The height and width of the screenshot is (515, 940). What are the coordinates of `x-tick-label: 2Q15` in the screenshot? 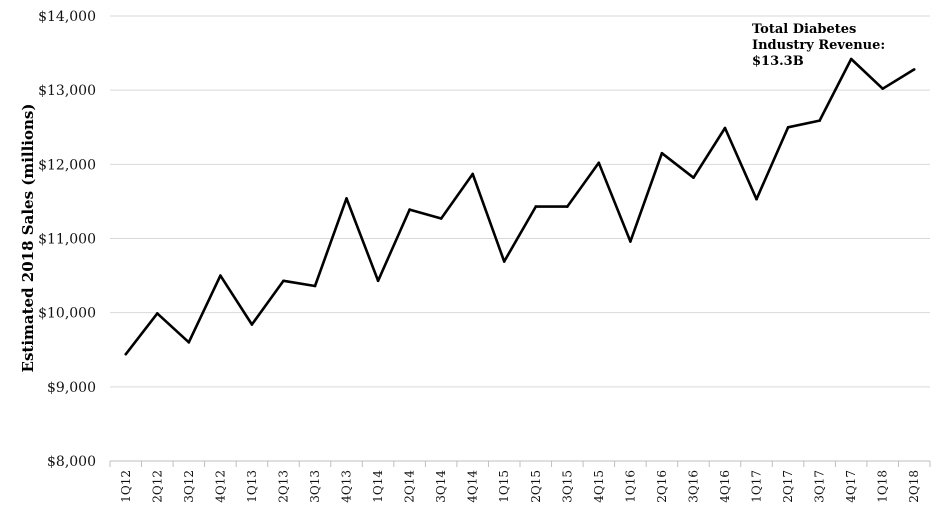 It's located at (536, 486).